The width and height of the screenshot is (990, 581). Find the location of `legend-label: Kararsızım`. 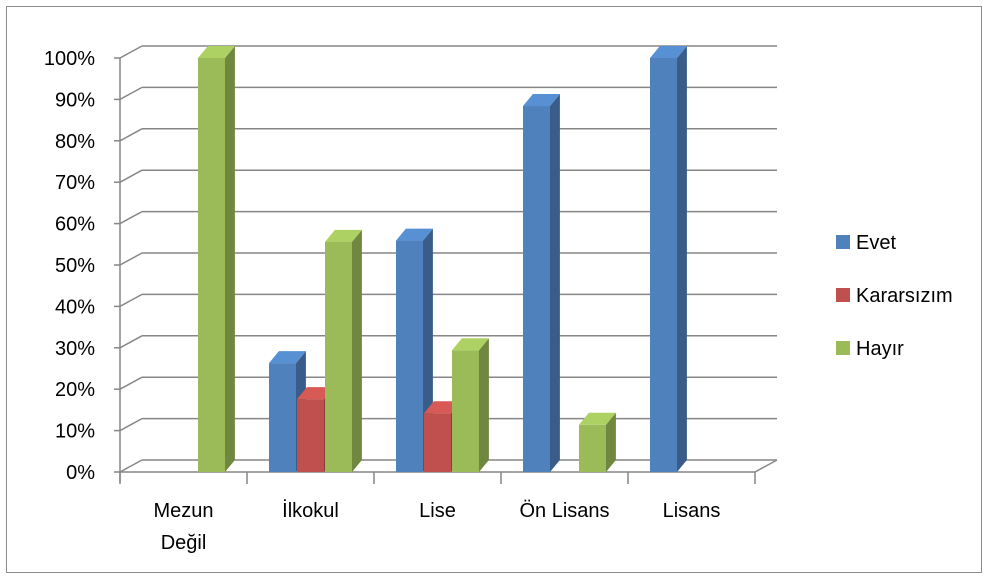

legend-label: Kararsızım is located at coordinates (904, 296).